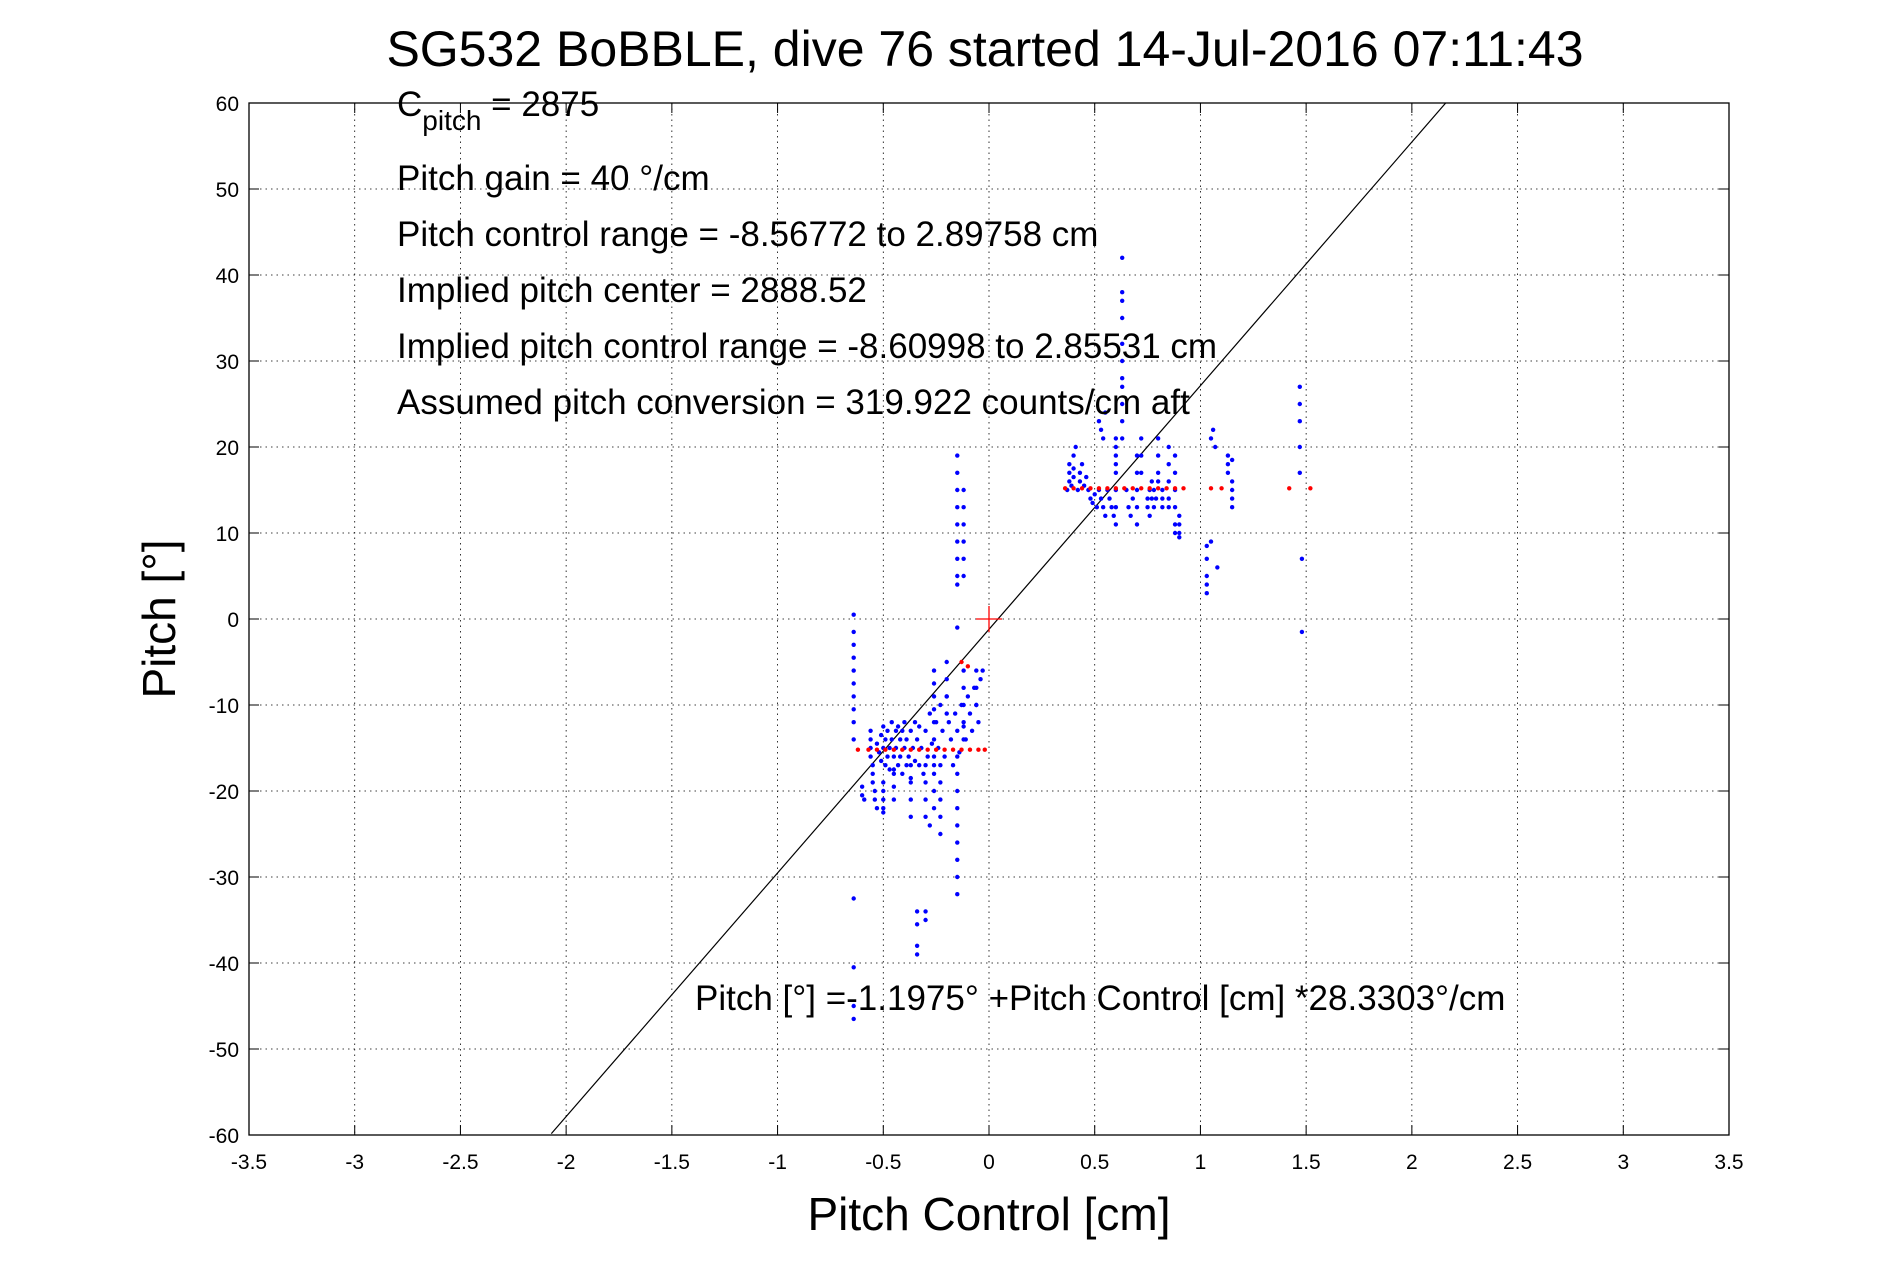 The image size is (1891, 1262). I want to click on x-tick-label: 0, so click(989, 1162).